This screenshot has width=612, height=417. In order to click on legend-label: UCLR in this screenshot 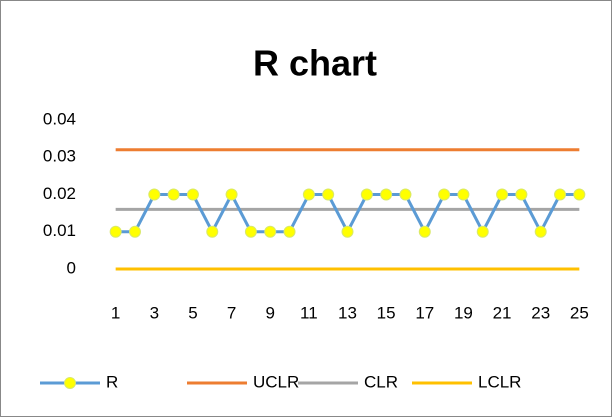, I will do `click(276, 381)`.